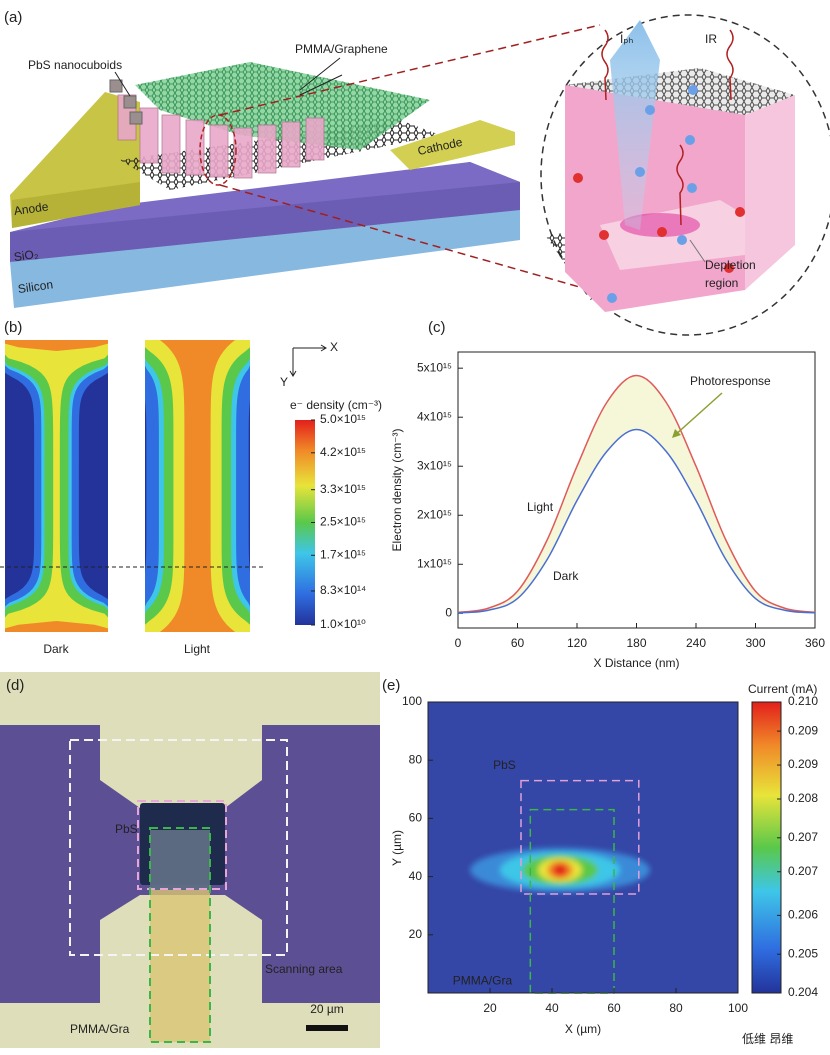  I want to click on map-title: Dark, so click(56, 649).